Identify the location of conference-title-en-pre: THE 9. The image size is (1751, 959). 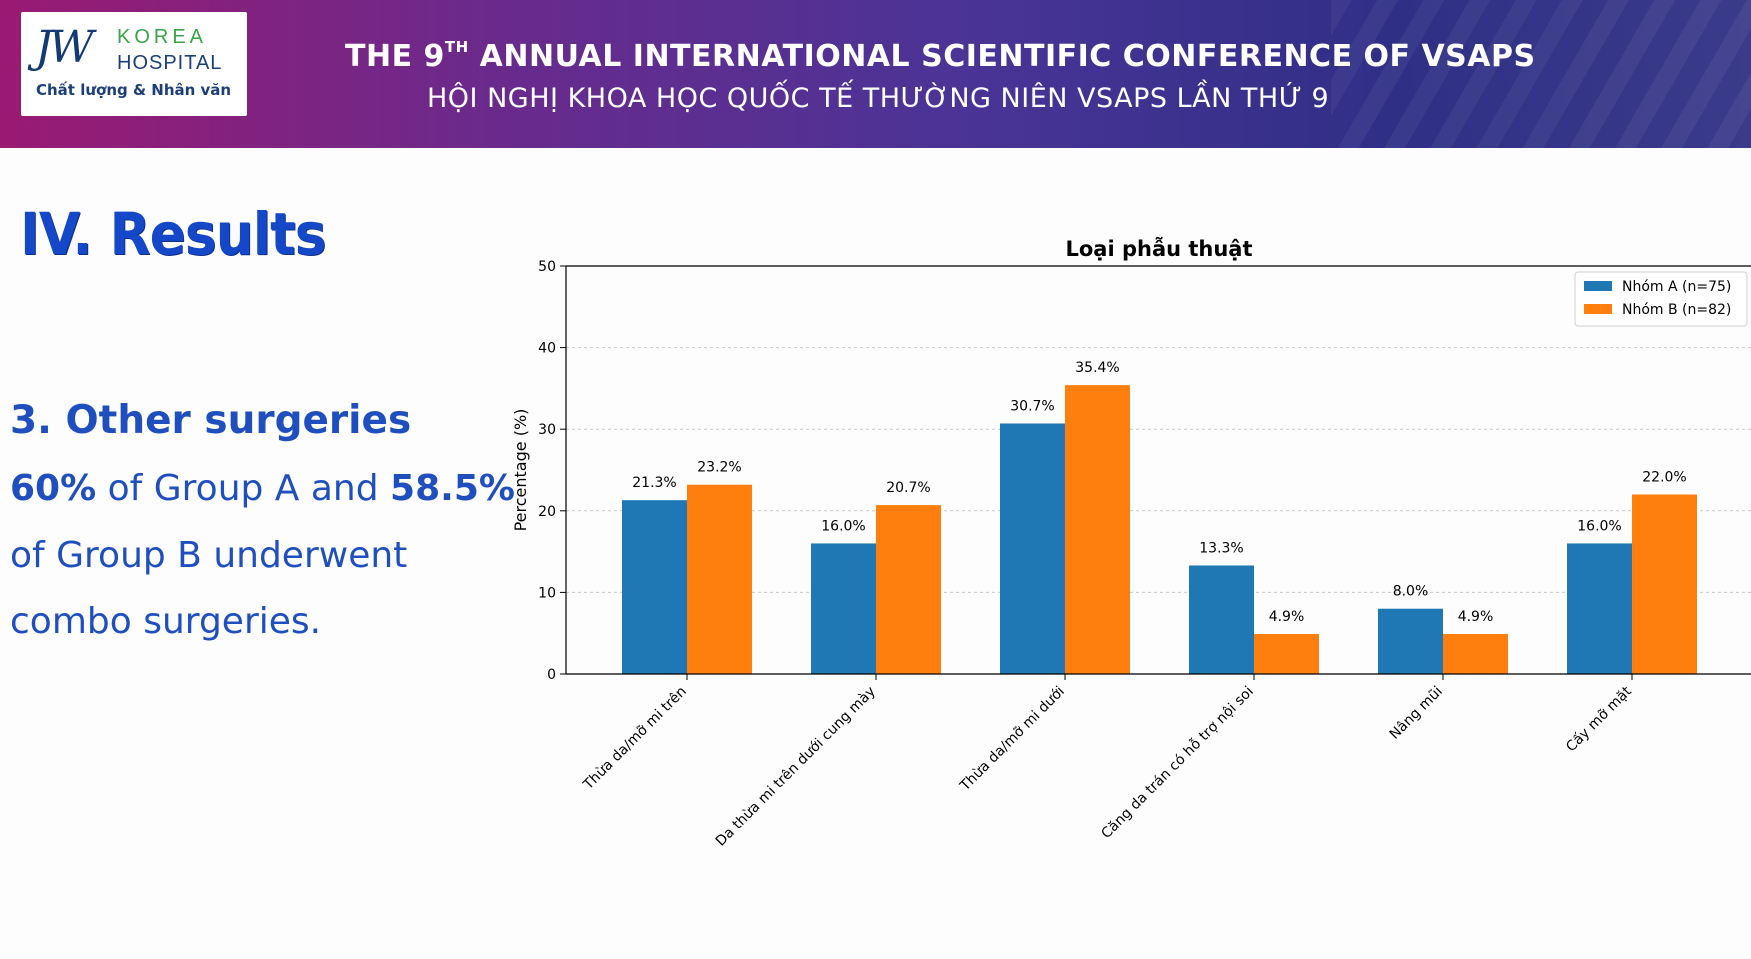
(395, 56).